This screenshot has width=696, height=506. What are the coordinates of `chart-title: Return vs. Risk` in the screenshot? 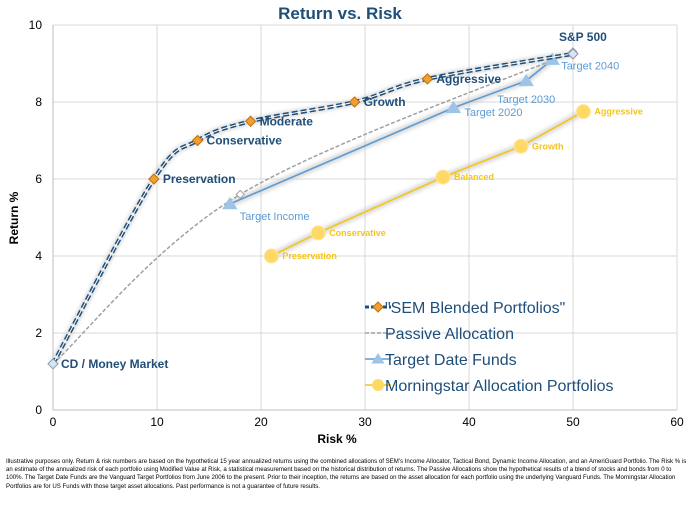 It's located at (340, 13).